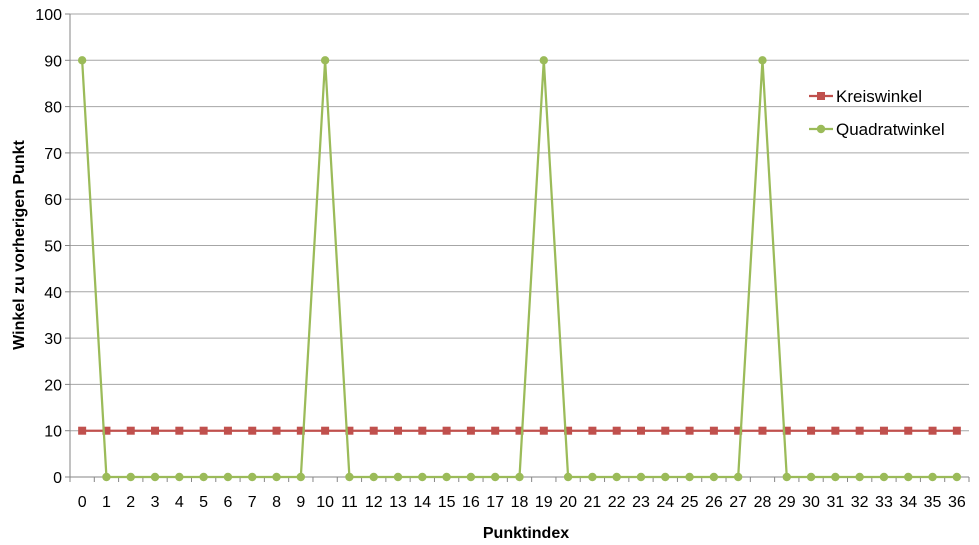 The image size is (979, 545). I want to click on x-tick-label-27: 27, so click(738, 502).